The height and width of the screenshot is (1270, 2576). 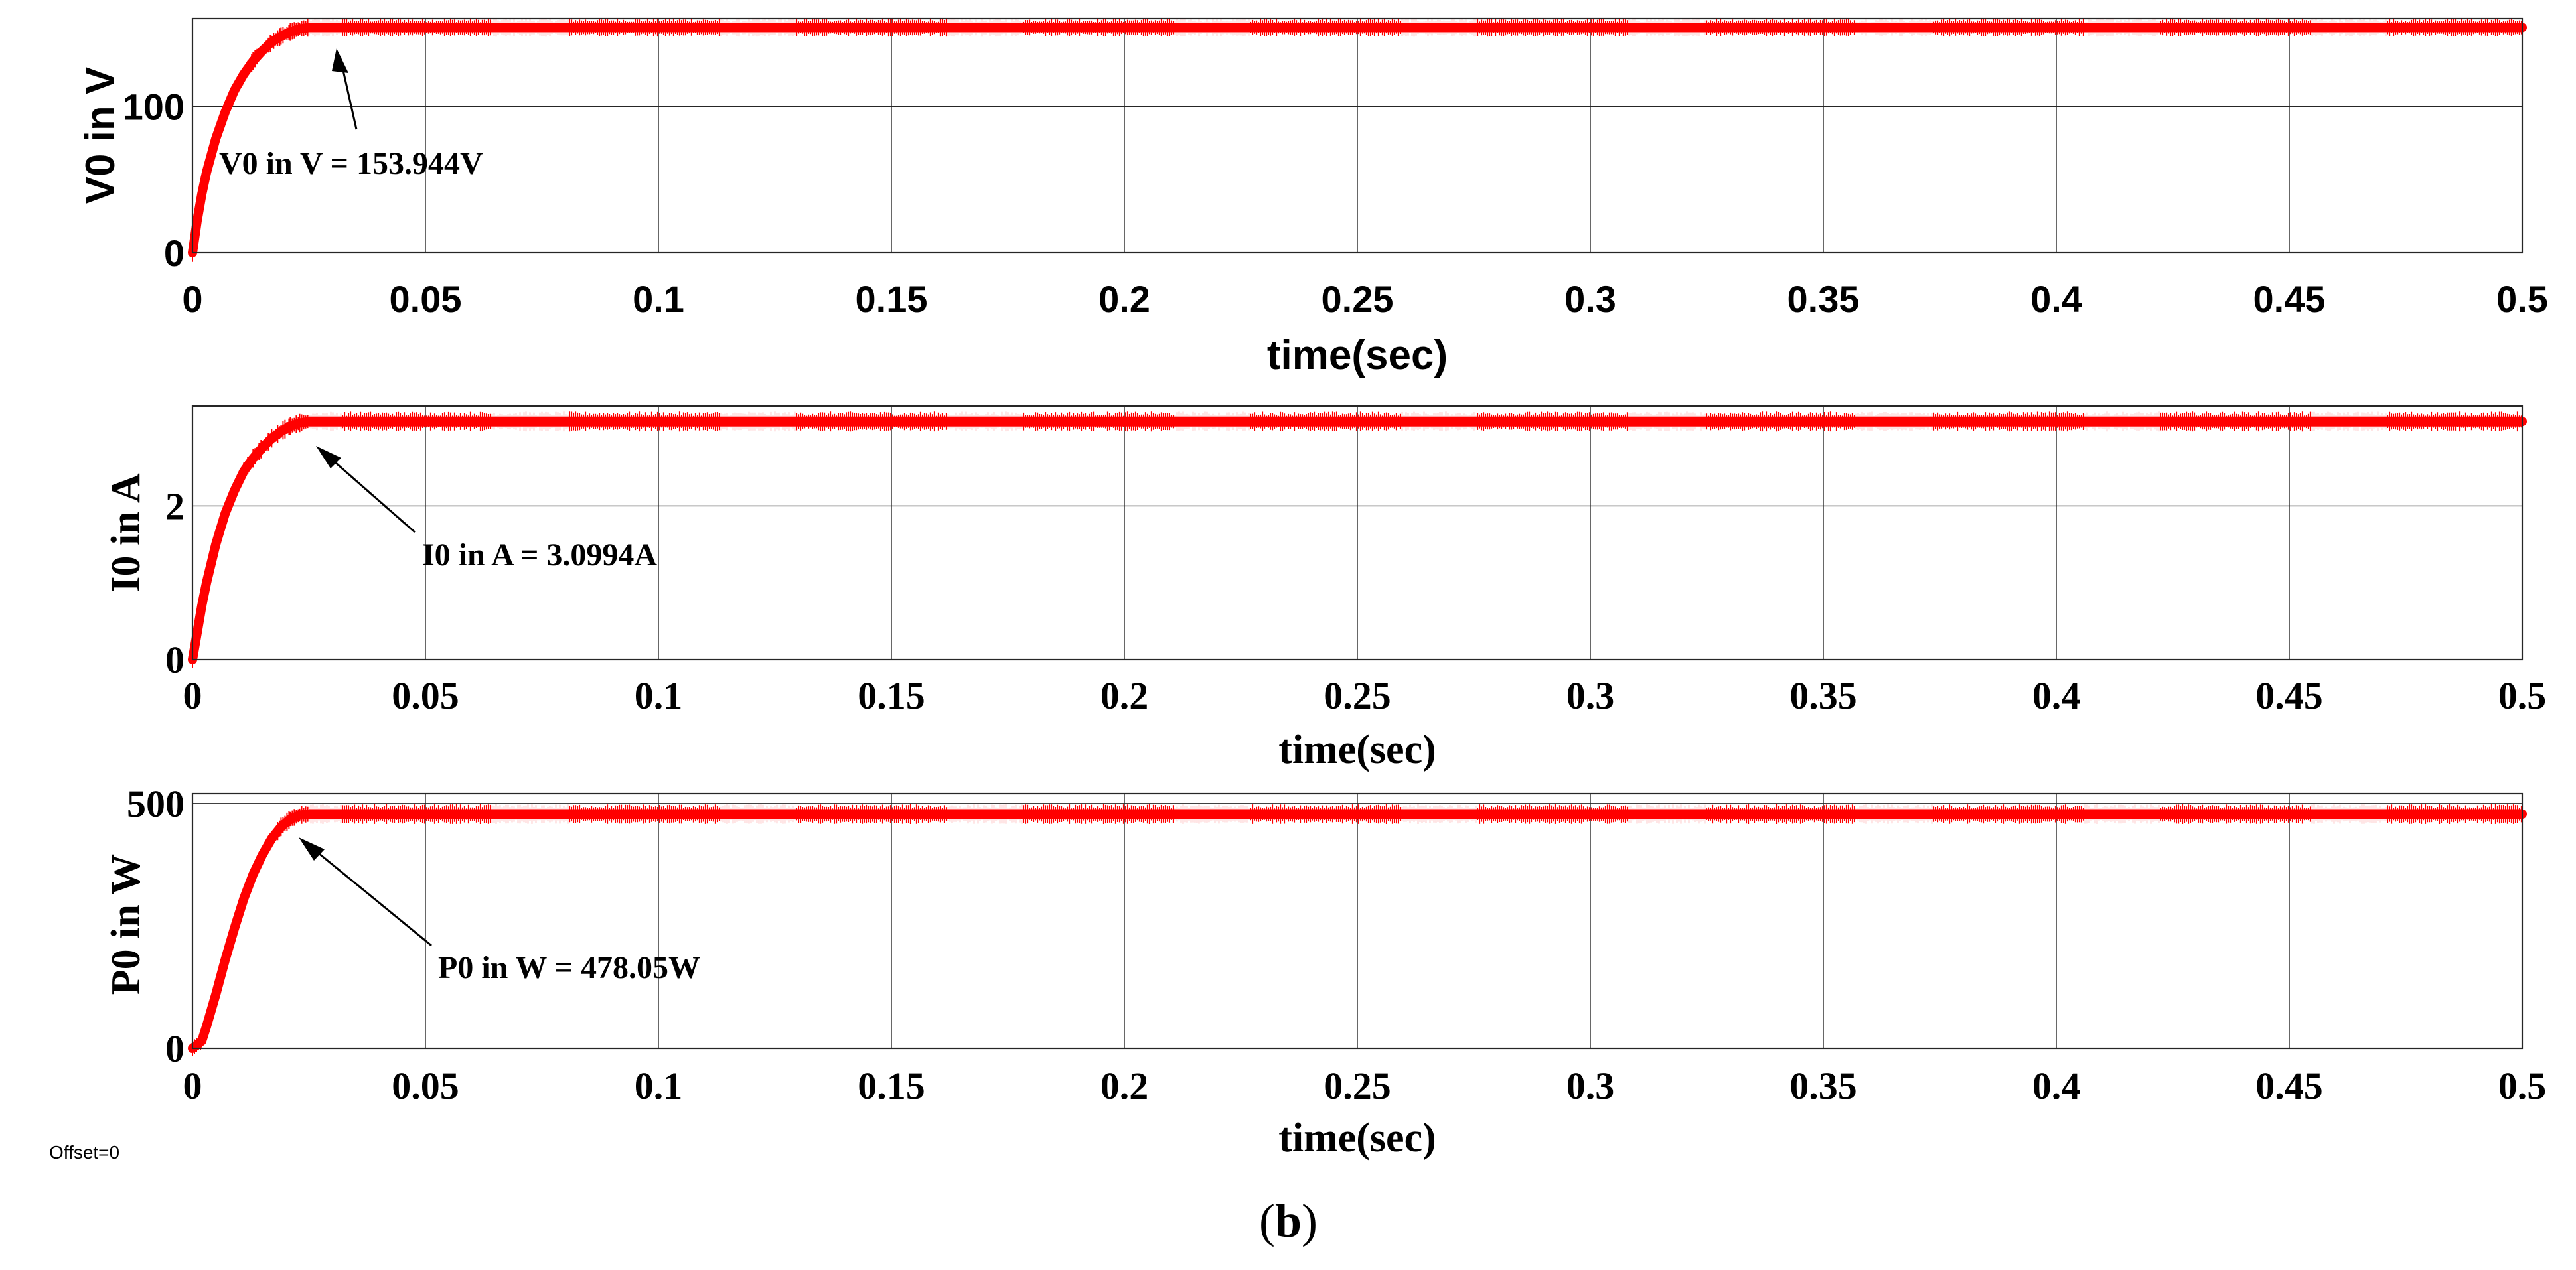 What do you see at coordinates (154, 106) in the screenshot?
I see `y-tick-label: 100` at bounding box center [154, 106].